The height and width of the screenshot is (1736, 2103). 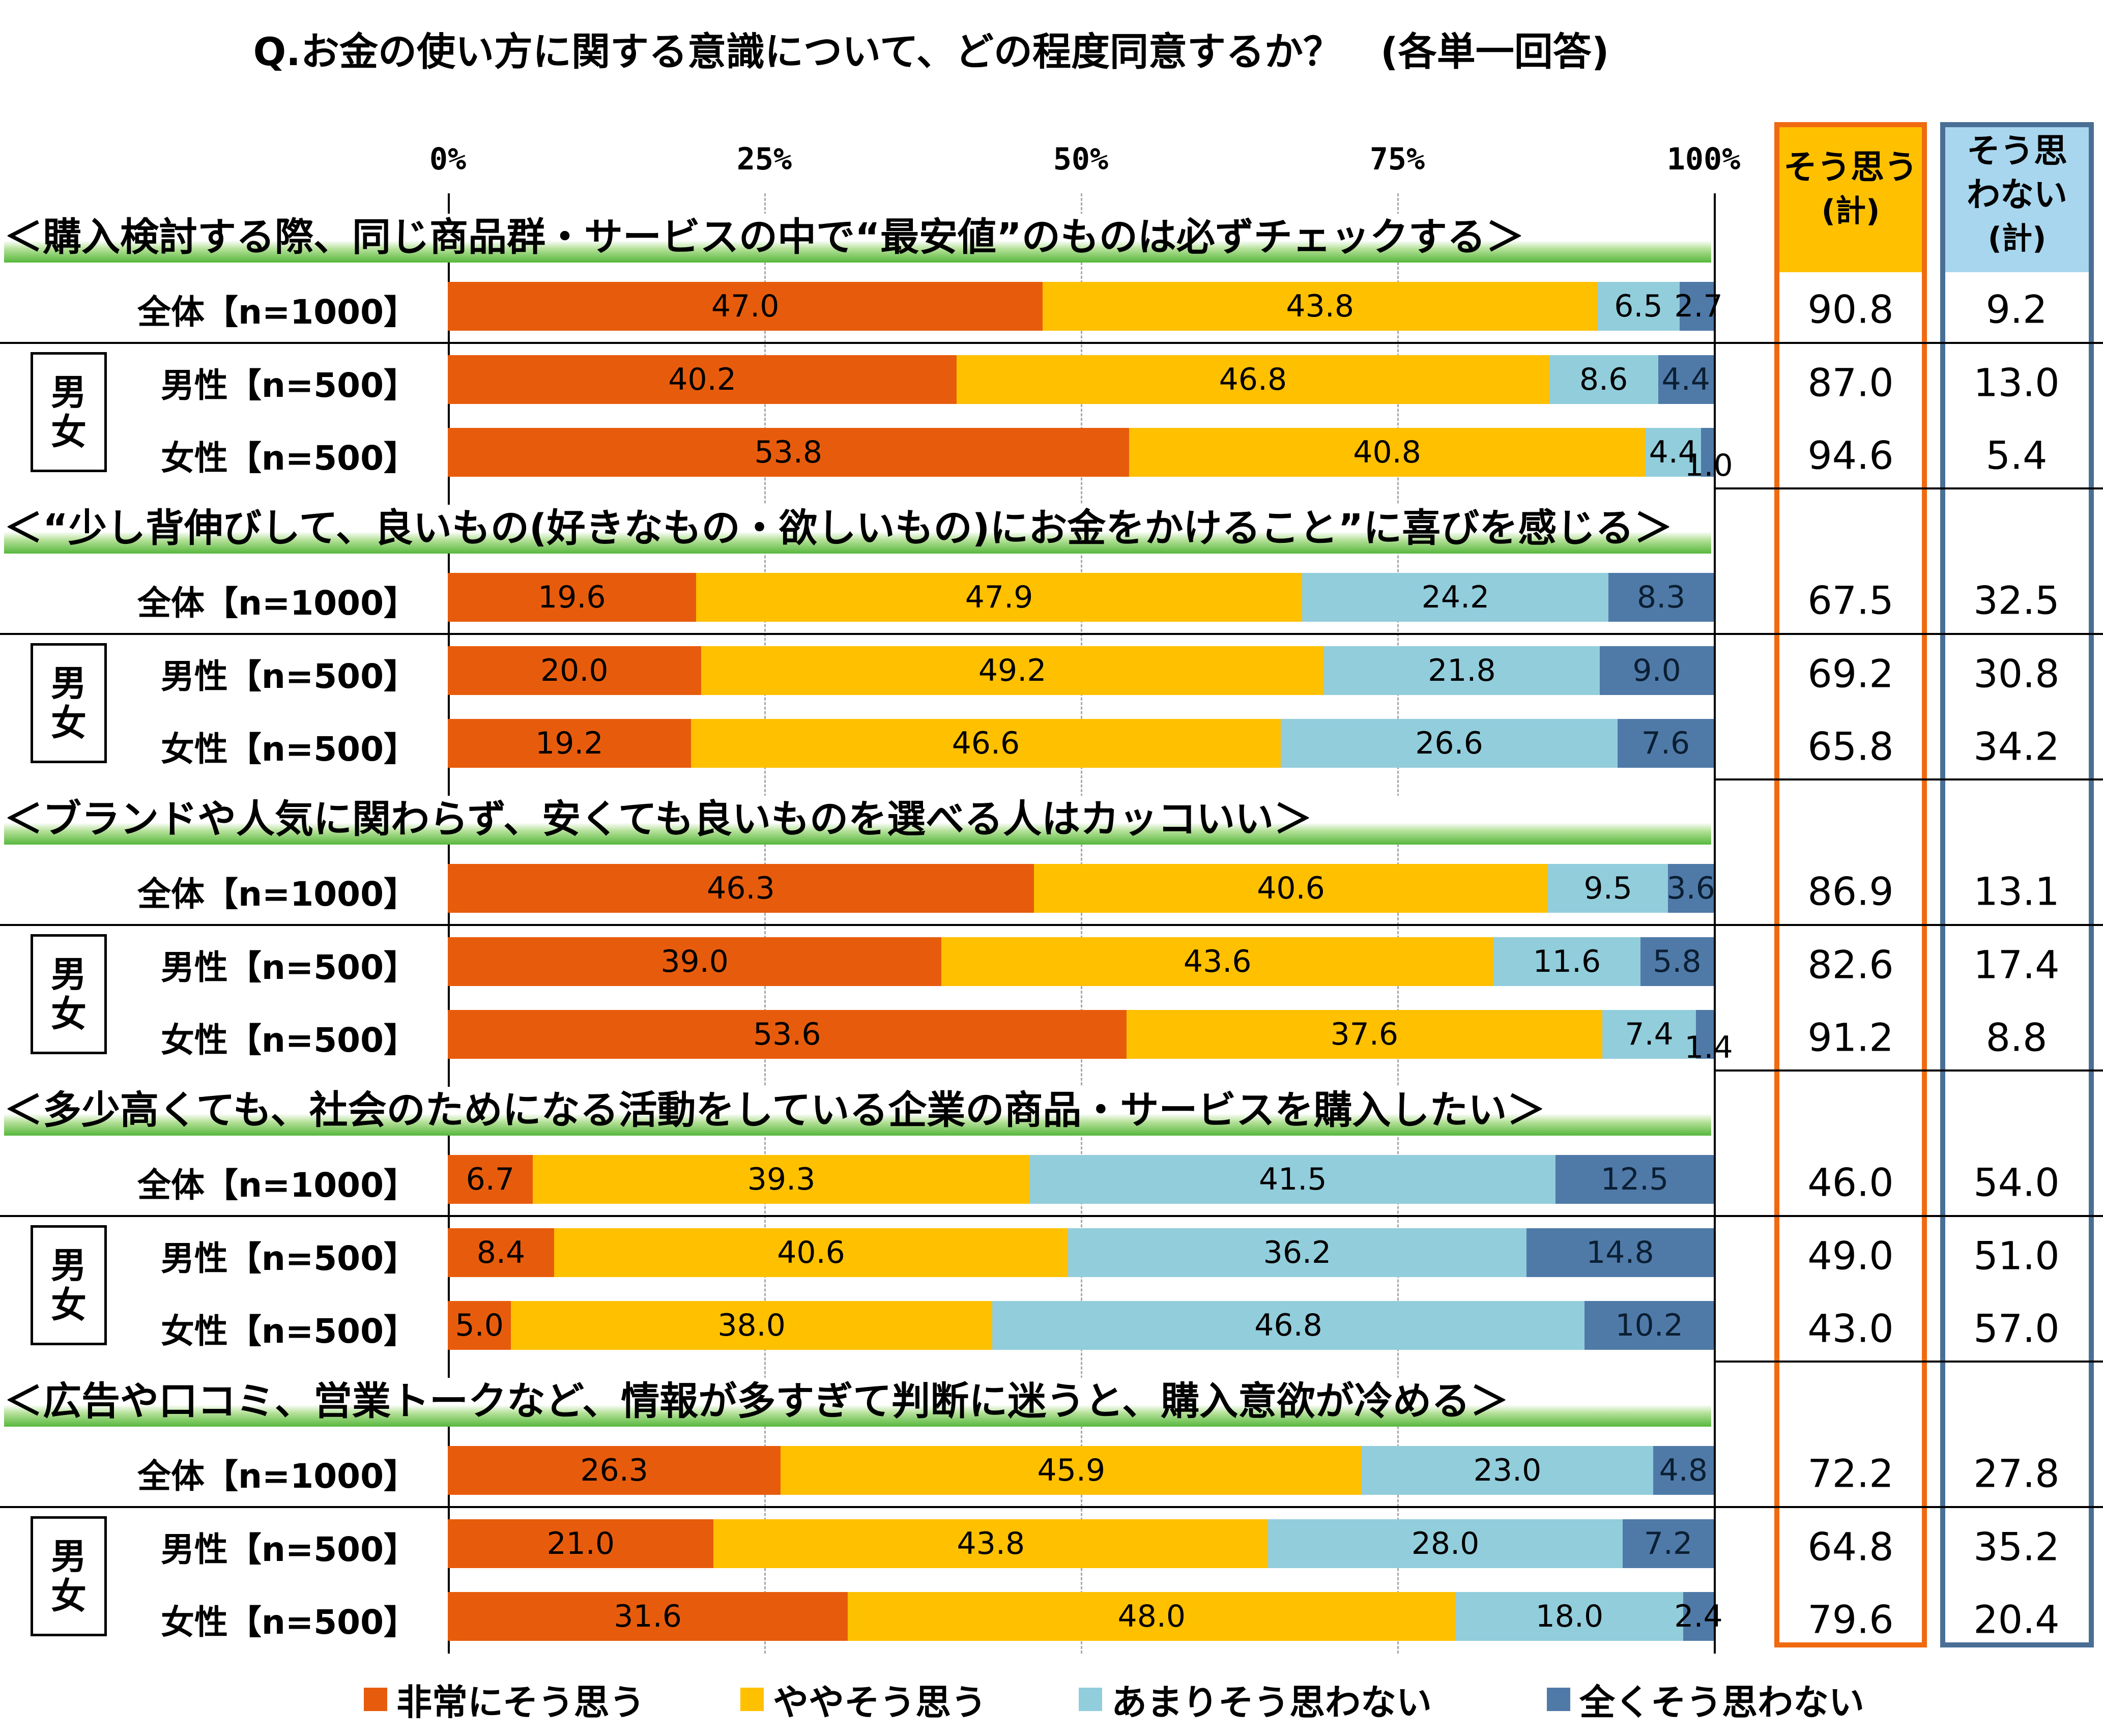 What do you see at coordinates (1455, 597) in the screenshot?
I see `data-label: 24.2` at bounding box center [1455, 597].